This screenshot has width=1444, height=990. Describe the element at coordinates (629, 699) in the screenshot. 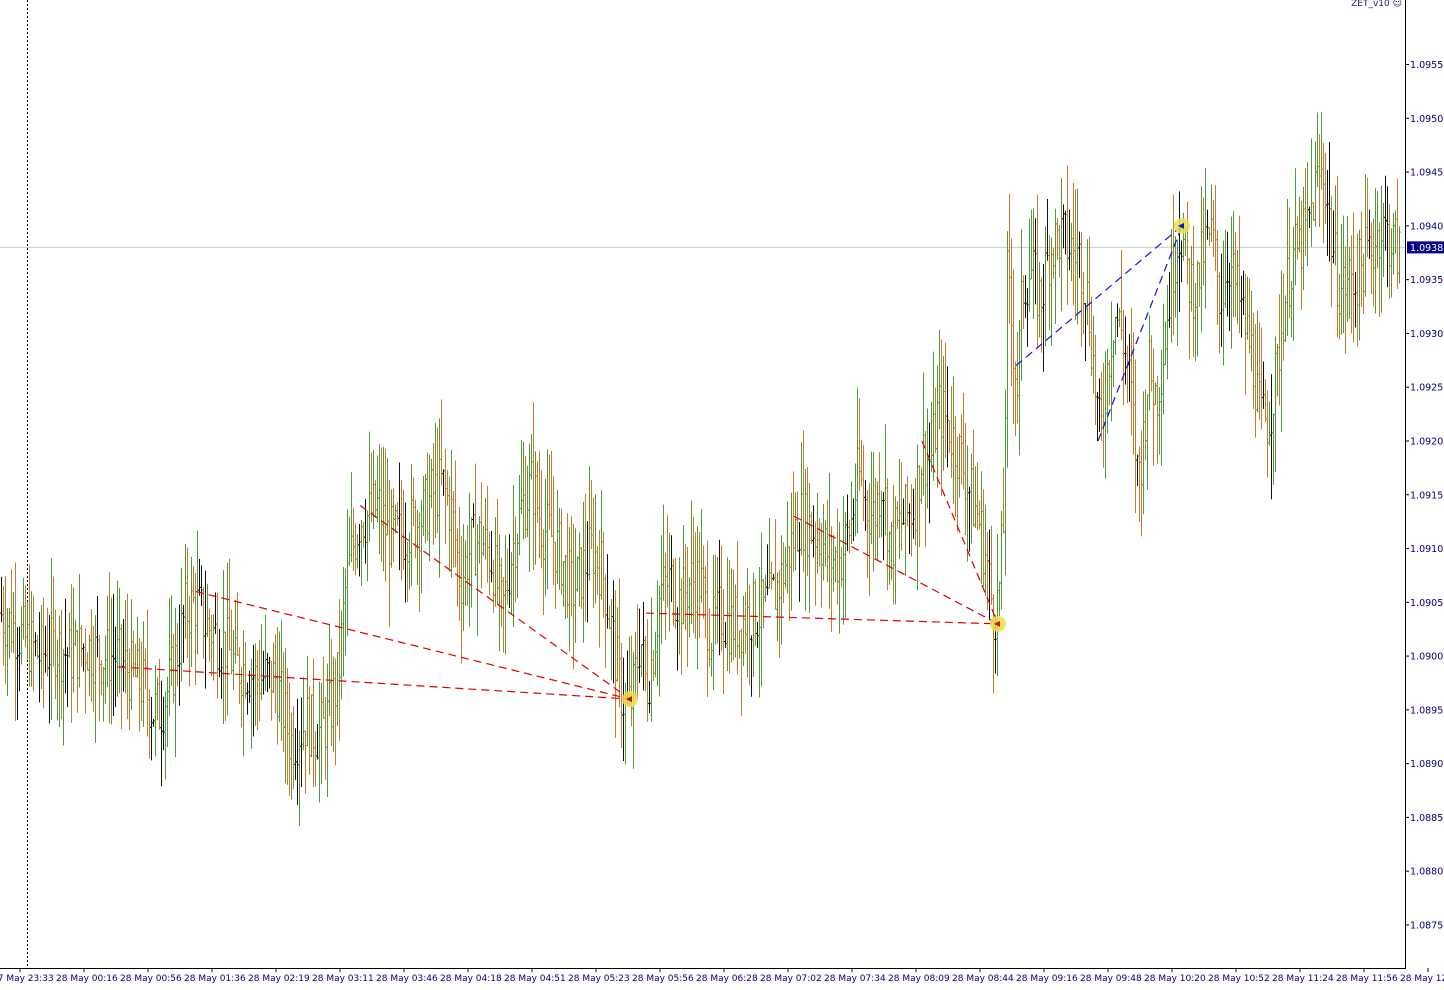

I see `pivot-arrow-icon` at that location.